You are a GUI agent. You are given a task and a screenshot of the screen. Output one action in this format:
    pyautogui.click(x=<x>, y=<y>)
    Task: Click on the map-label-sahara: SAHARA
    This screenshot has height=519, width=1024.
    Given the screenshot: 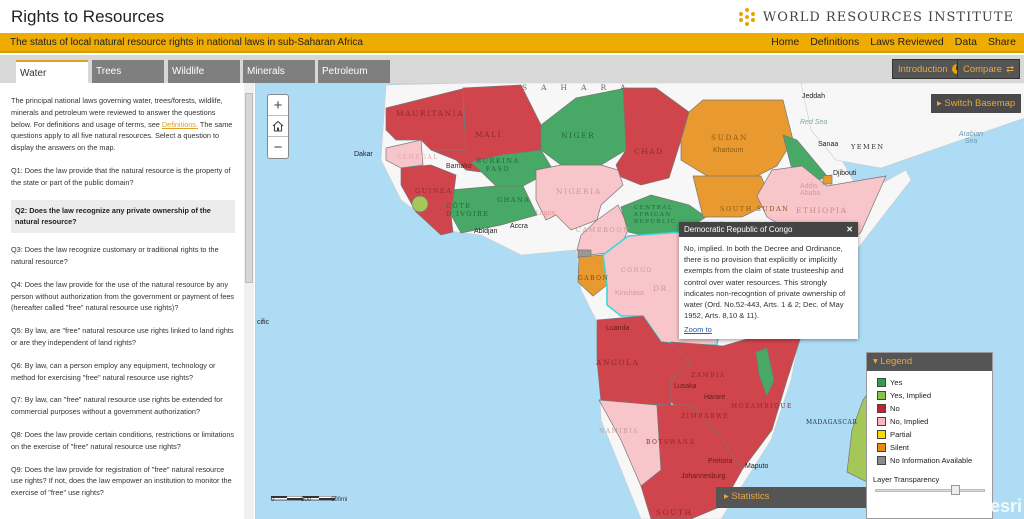 What is the action you would take?
    pyautogui.click(x=581, y=87)
    